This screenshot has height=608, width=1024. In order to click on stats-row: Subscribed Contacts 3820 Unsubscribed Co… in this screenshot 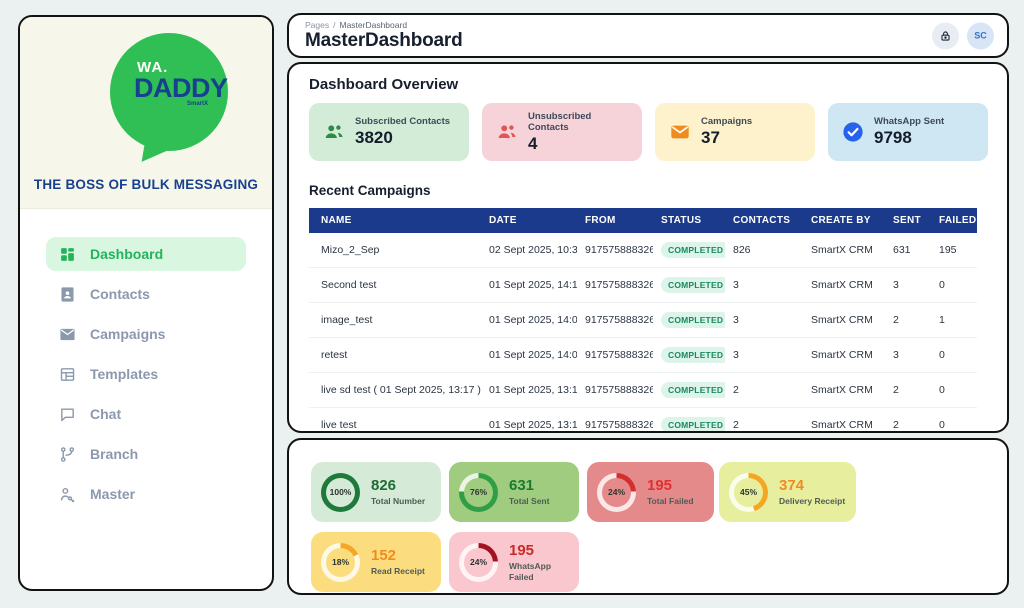, I will do `click(649, 132)`.